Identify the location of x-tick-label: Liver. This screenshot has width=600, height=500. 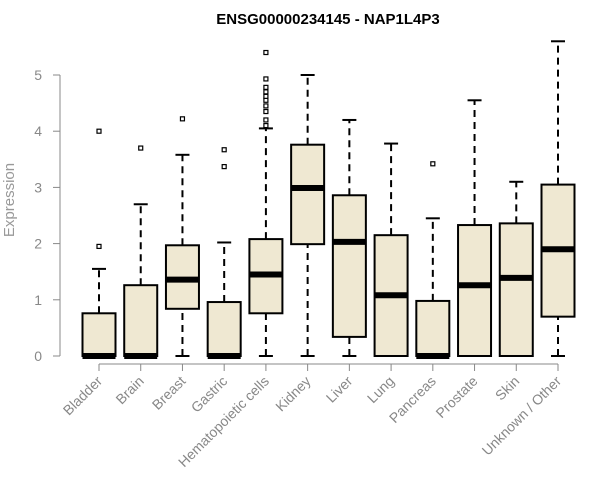
(339, 389).